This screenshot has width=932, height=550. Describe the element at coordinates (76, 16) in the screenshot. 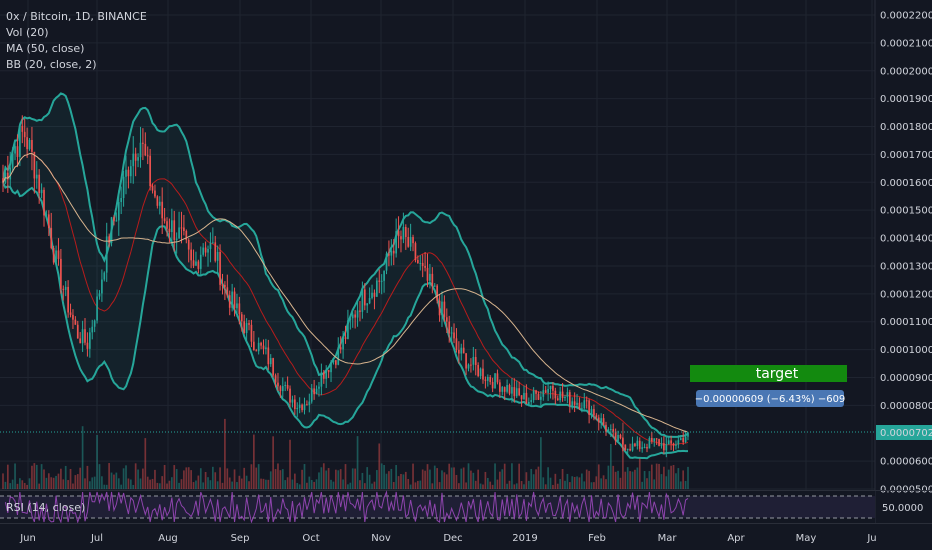

I see `symbol-title: 0x / Bitcoin, 1D, BINANCE` at that location.